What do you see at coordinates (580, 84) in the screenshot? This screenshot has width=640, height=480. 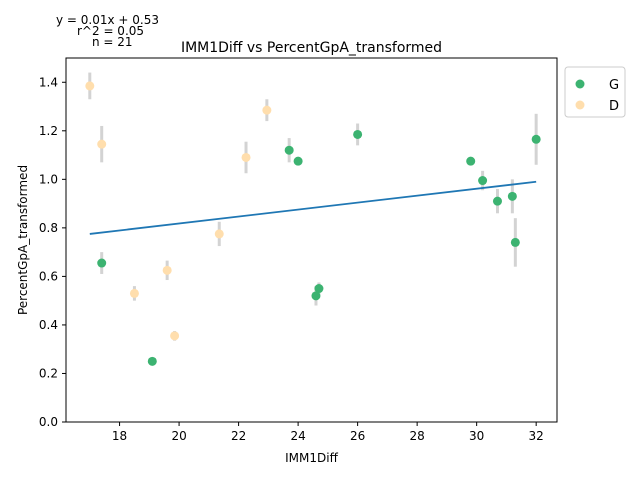 I see `legend-marker-g` at bounding box center [580, 84].